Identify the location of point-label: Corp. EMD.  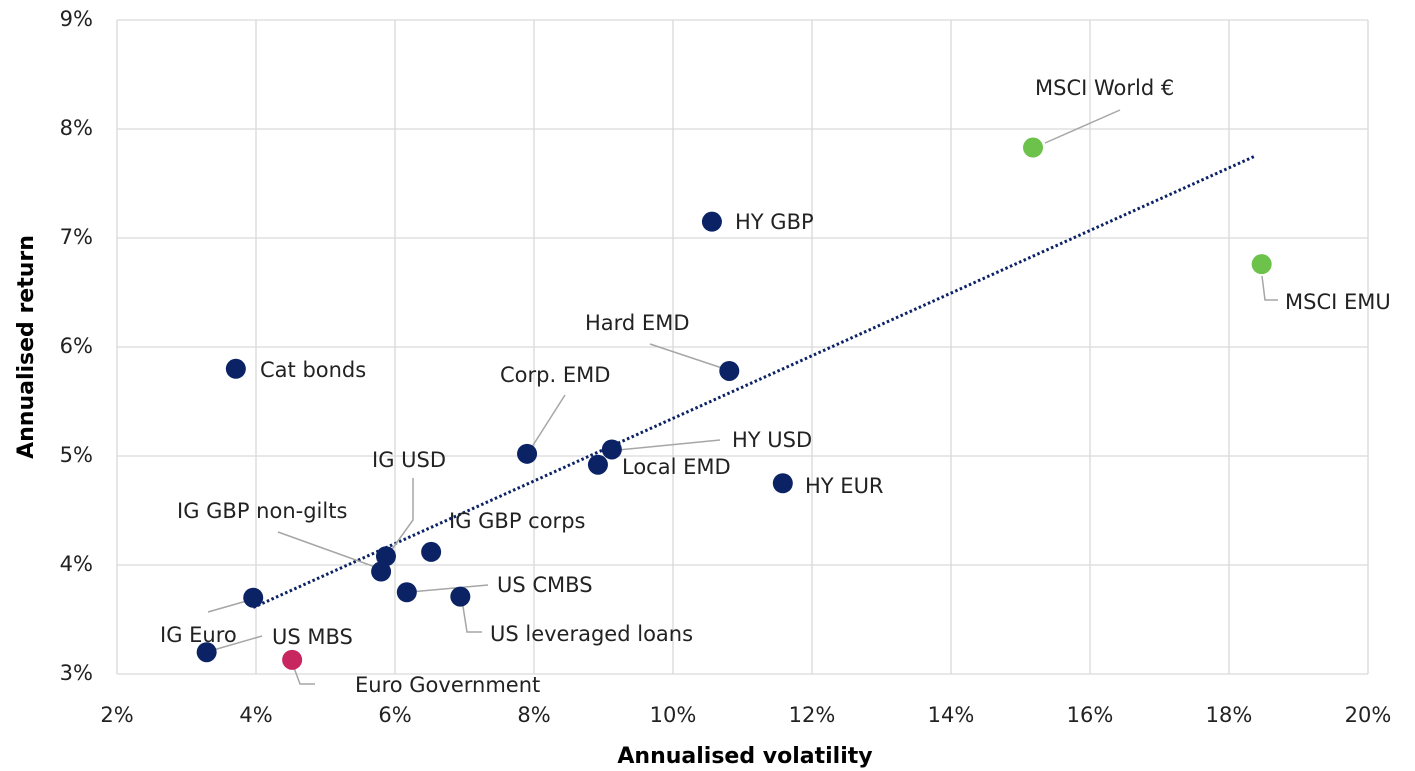
(555, 375).